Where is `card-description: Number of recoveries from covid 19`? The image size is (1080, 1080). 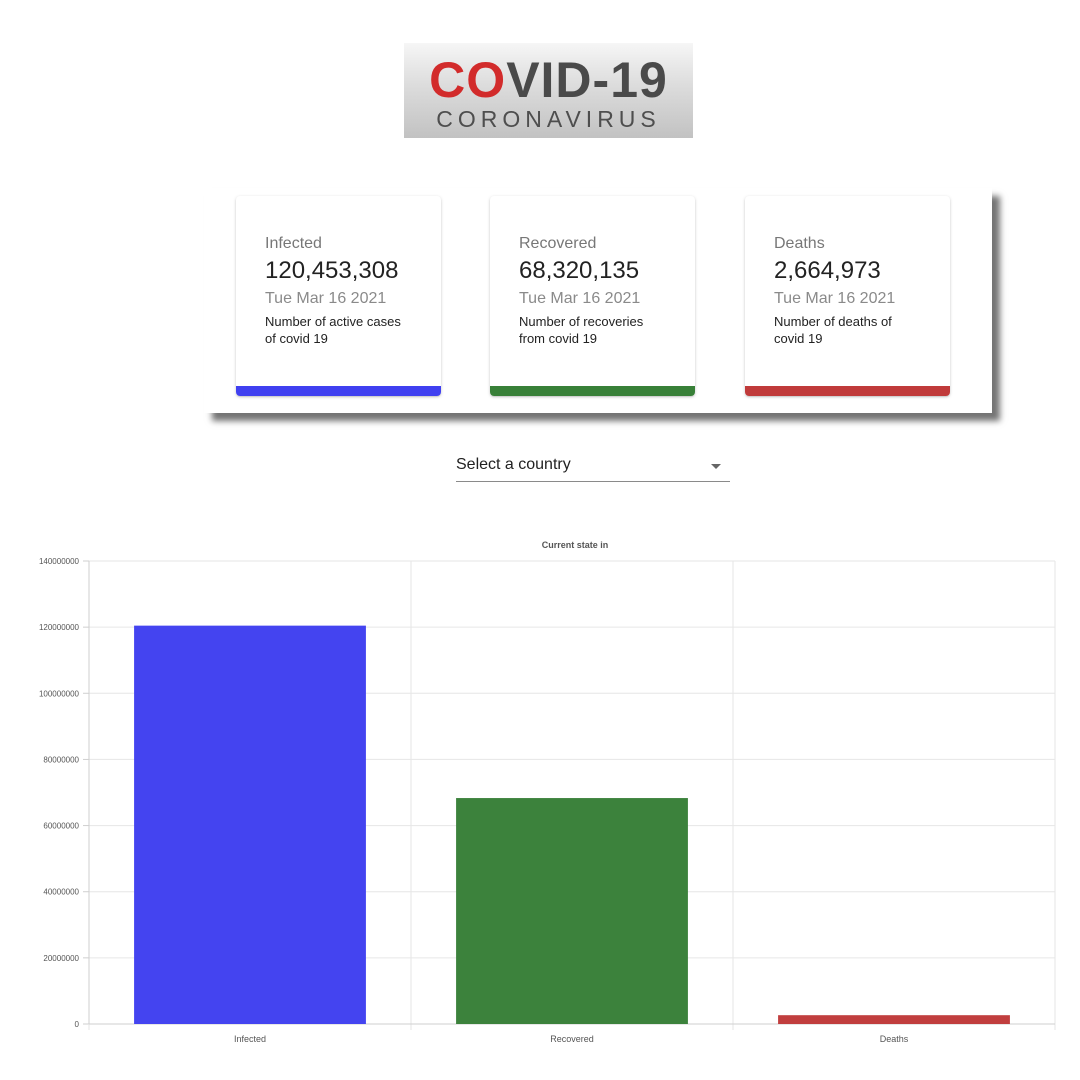 card-description: Number of recoveries from covid 19 is located at coordinates (581, 330).